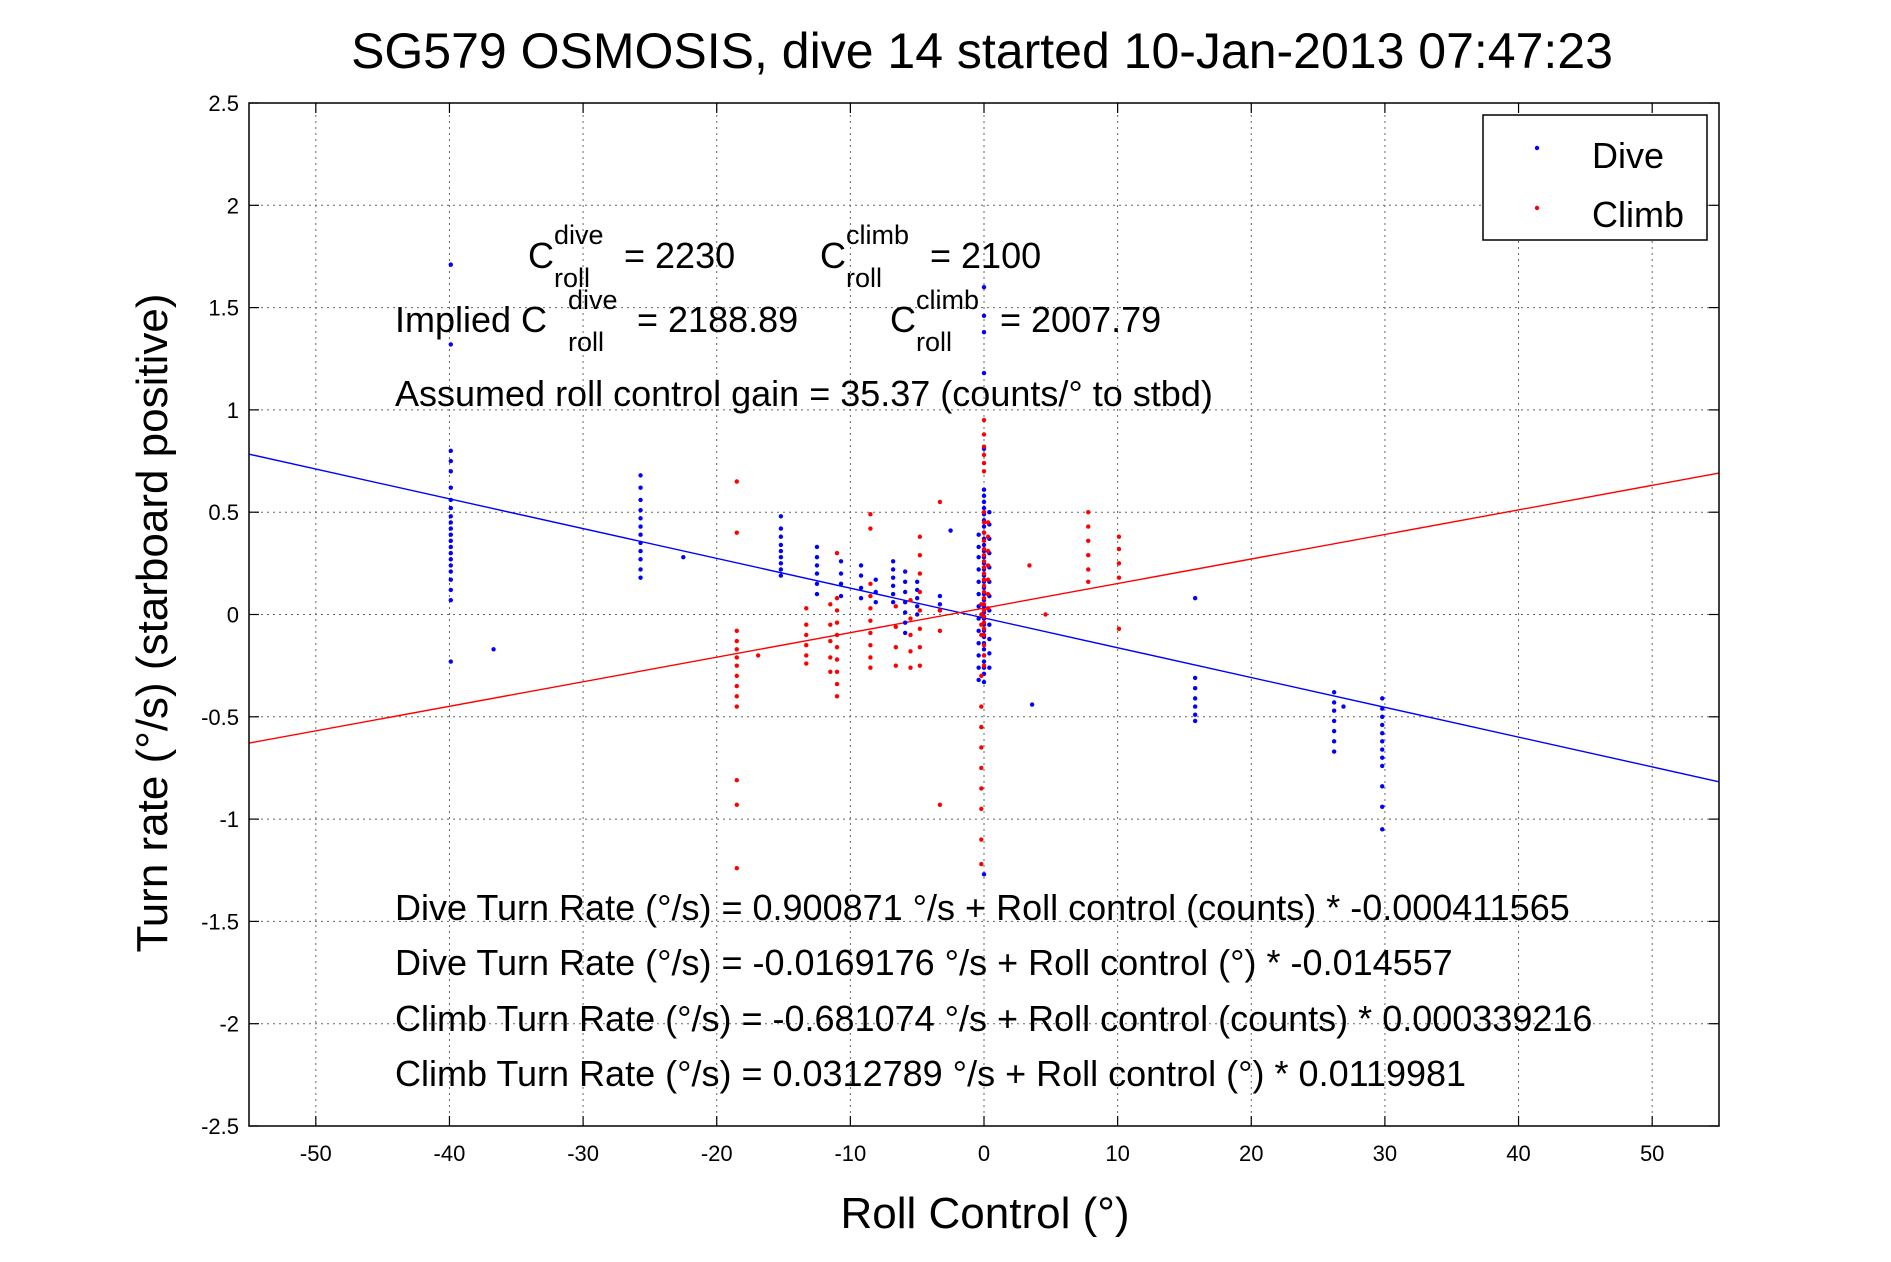  What do you see at coordinates (928, 644) in the screenshot?
I see `series-climb` at bounding box center [928, 644].